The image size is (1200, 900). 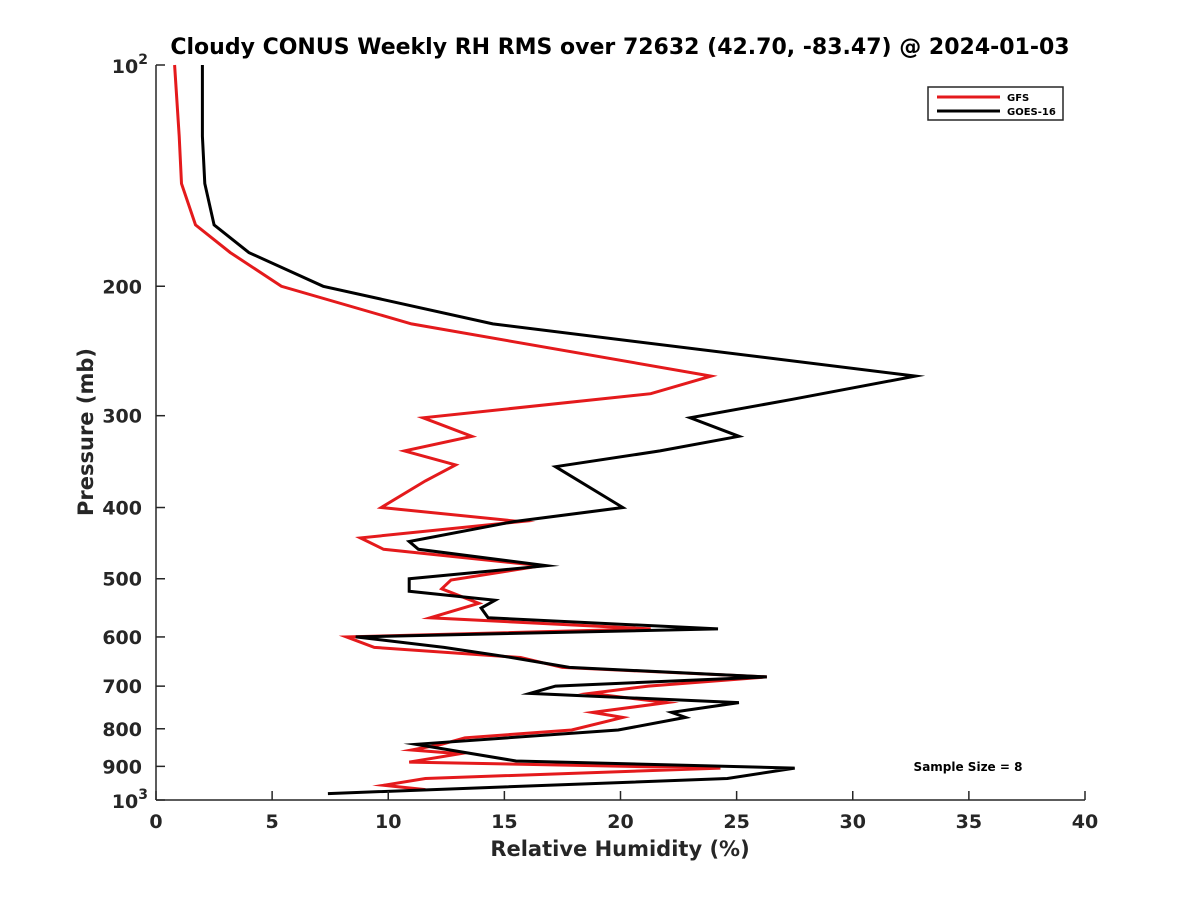 What do you see at coordinates (620, 822) in the screenshot?
I see `x-tick-label: 20` at bounding box center [620, 822].